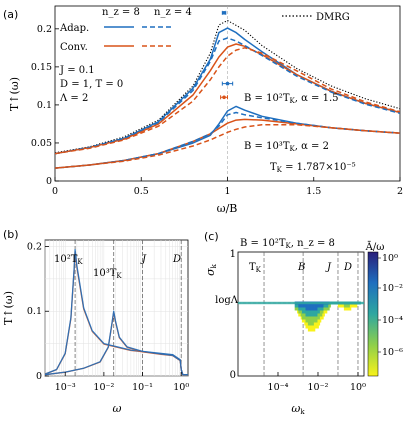 The image size is (408, 424). Describe the element at coordinates (227, 300) in the screenshot. I see `plot-c-ytick-loglambda: logΛ` at that location.